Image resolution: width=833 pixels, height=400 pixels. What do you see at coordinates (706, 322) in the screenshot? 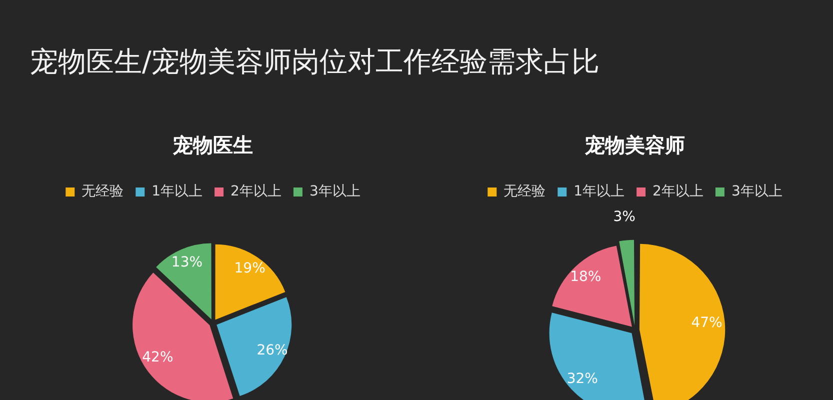
I see `data-label: 47%` at bounding box center [706, 322].